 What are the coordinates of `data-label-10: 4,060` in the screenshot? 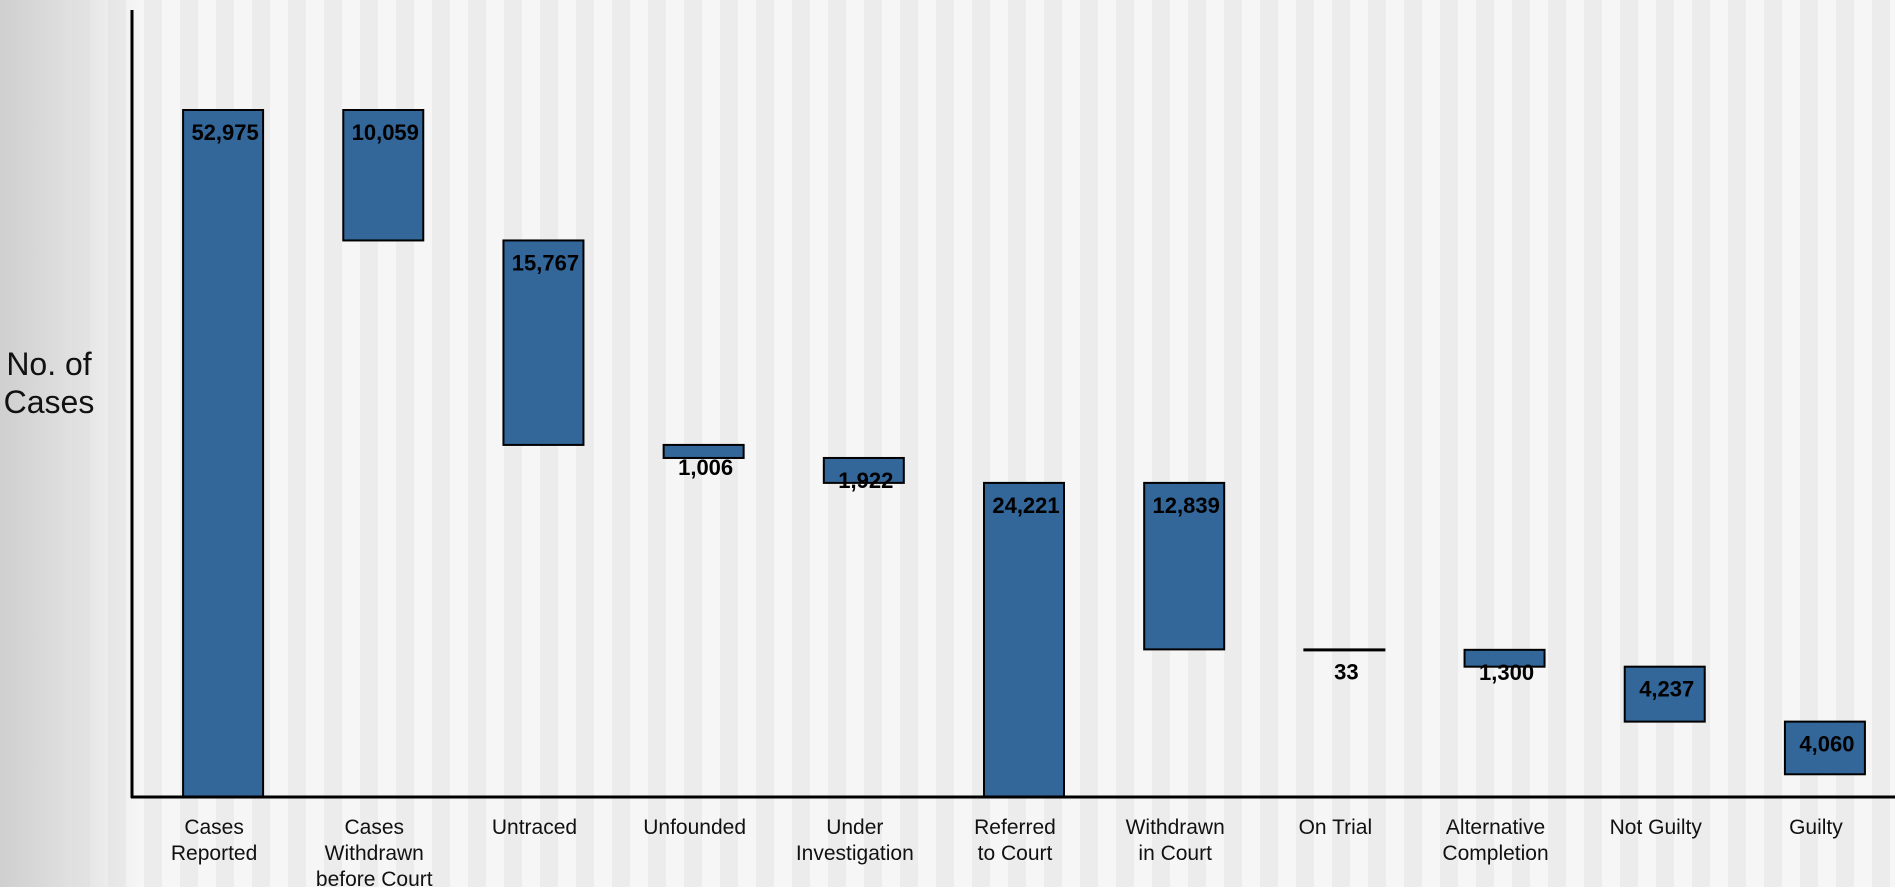 It's located at (1826, 744).